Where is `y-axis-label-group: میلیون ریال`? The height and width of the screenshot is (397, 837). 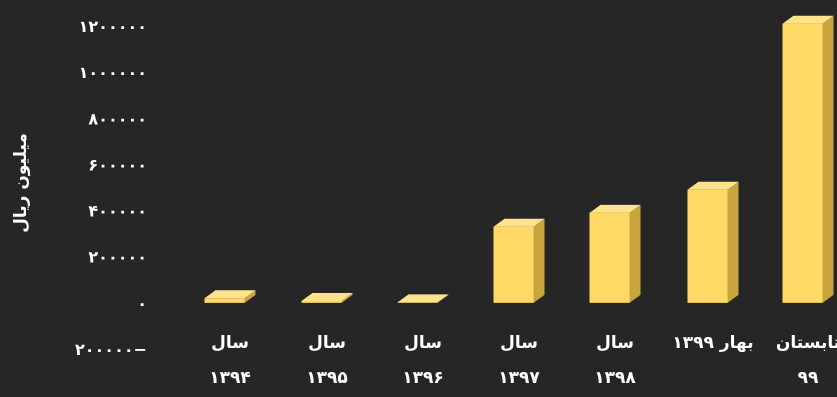
y-axis-label-group: میلیون ریال is located at coordinates (21, 183).